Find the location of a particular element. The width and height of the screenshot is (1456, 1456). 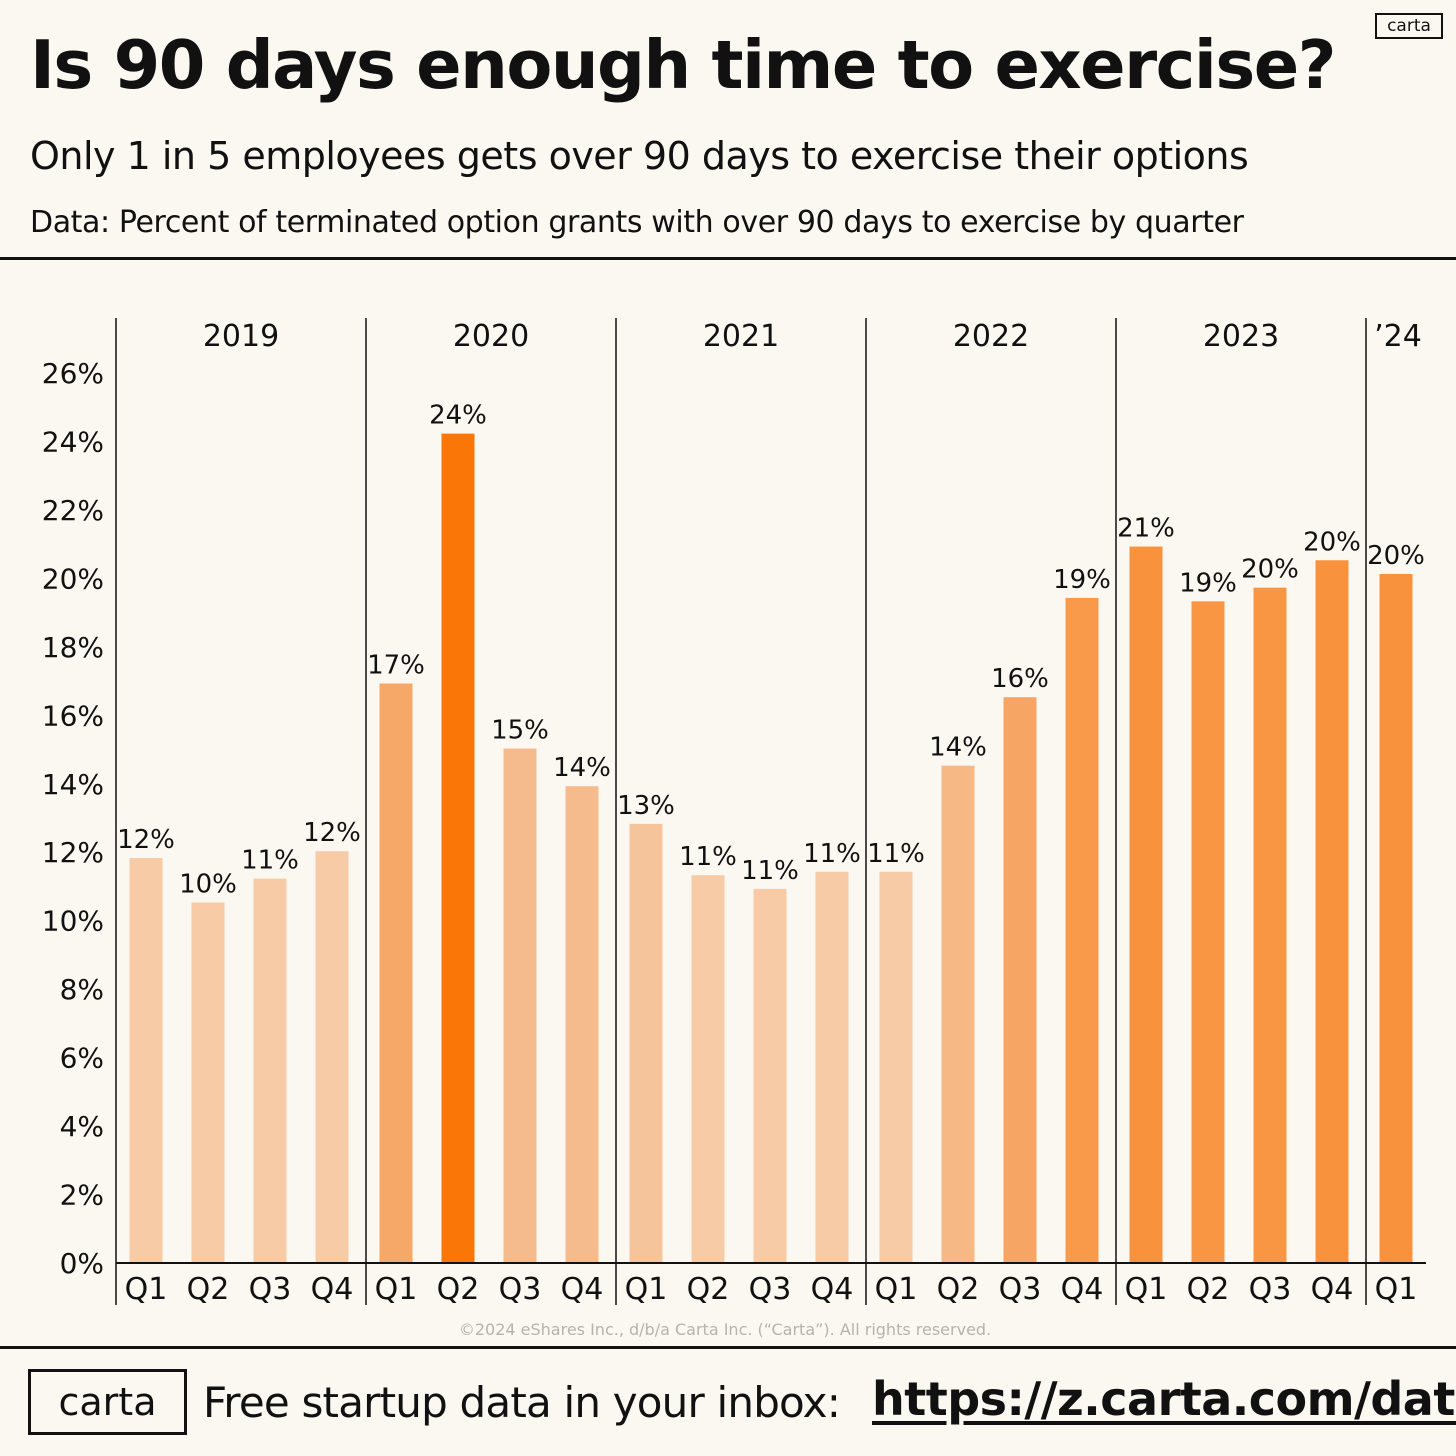

y-tick-label: 12% is located at coordinates (73, 852).